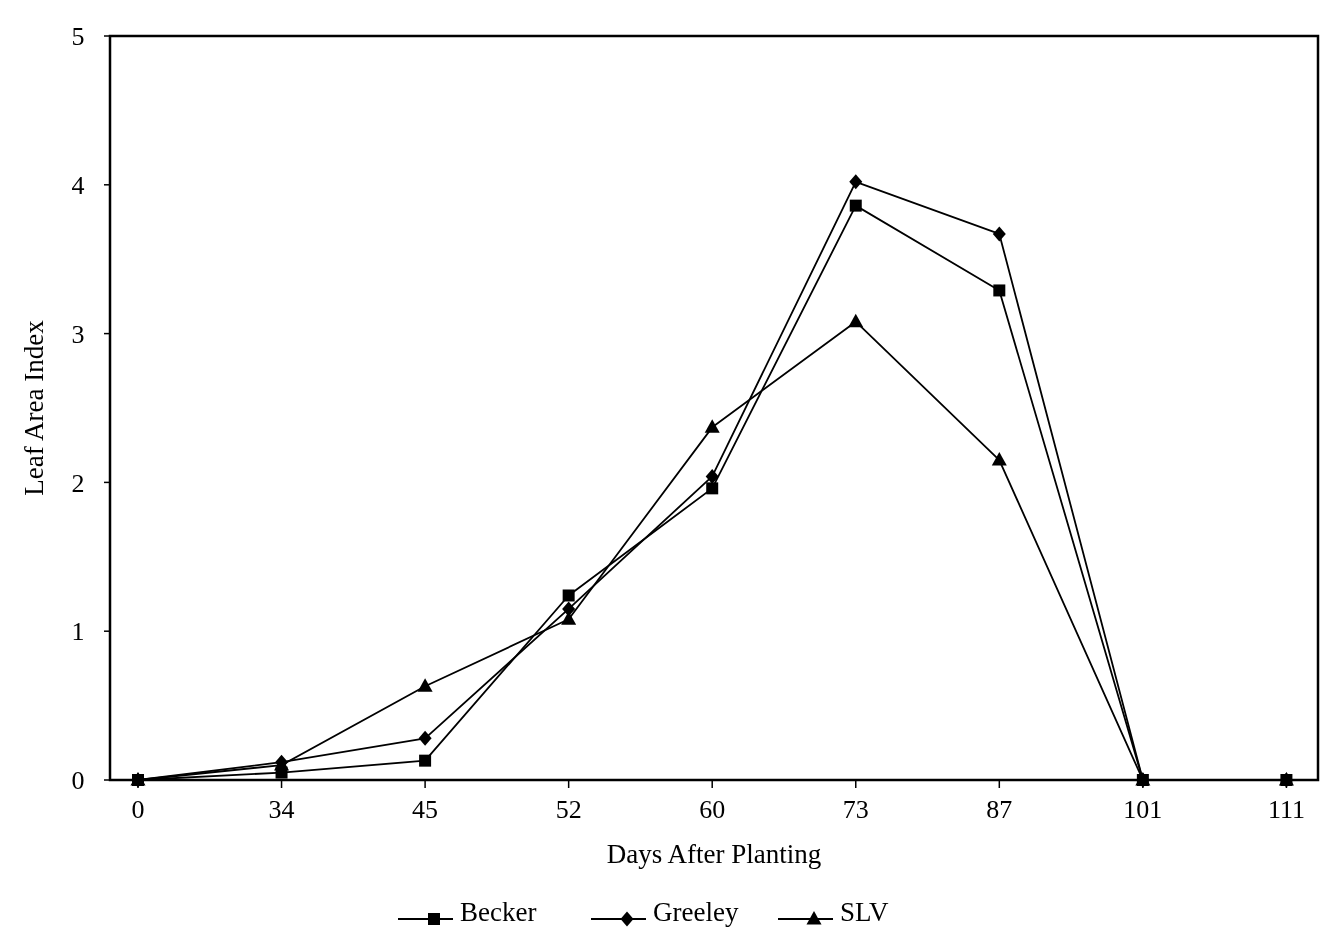 This screenshot has height=927, width=1324. Describe the element at coordinates (78, 37) in the screenshot. I see `y-tick-label: 5` at that location.